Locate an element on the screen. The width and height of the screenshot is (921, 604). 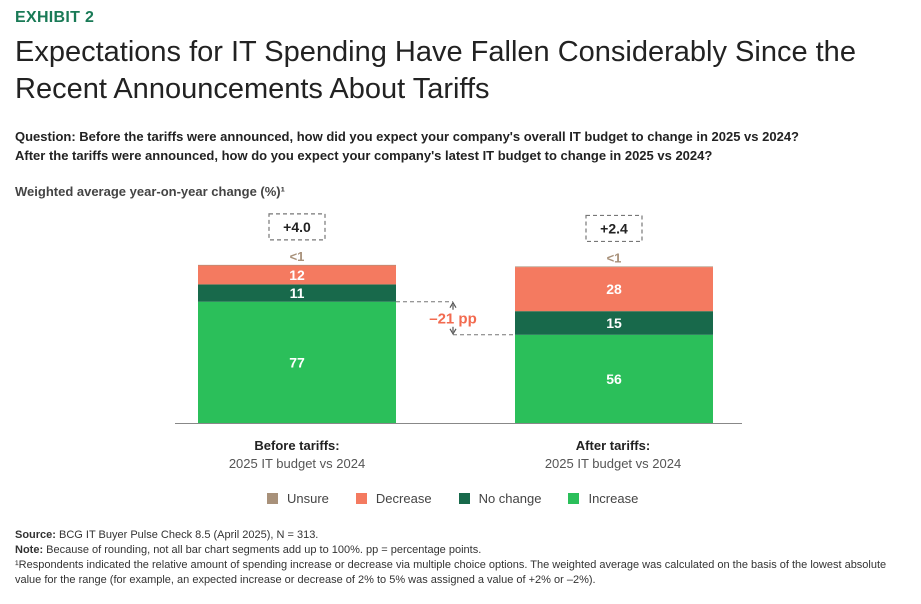
bar-segment-increase-before is located at coordinates (297, 362).